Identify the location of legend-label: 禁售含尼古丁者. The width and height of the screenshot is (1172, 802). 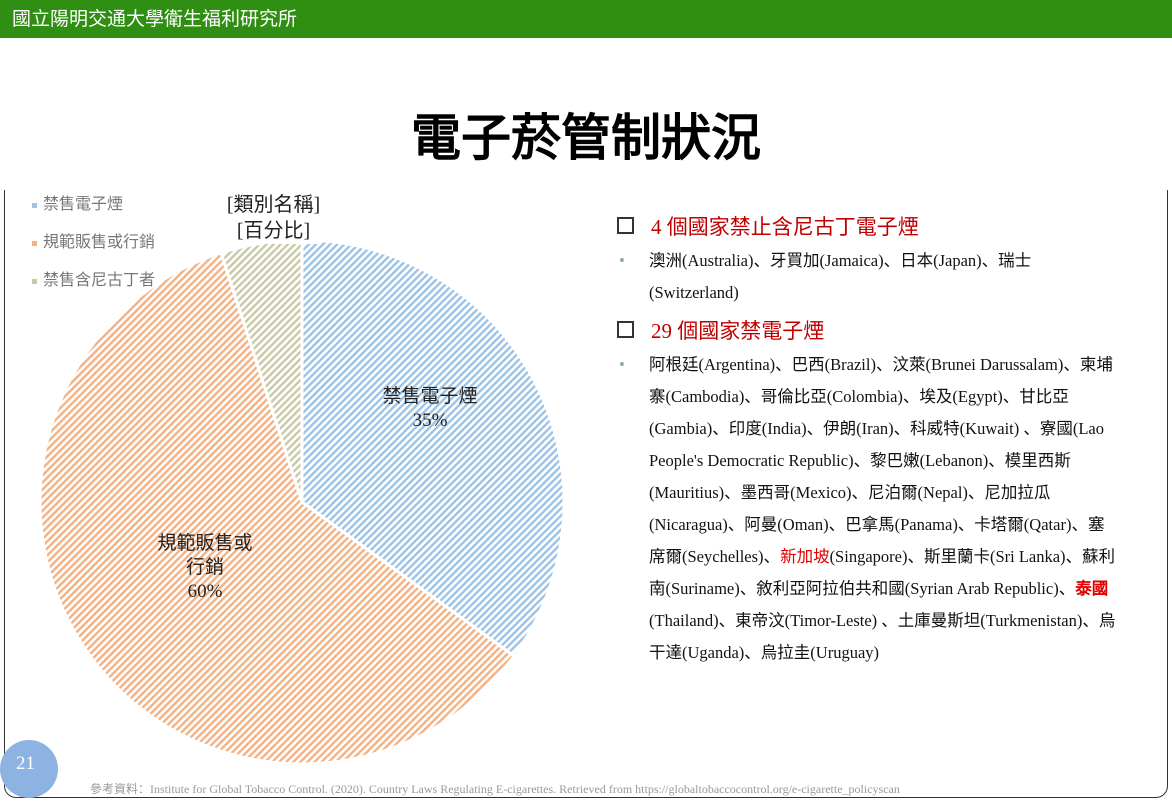
(99, 280).